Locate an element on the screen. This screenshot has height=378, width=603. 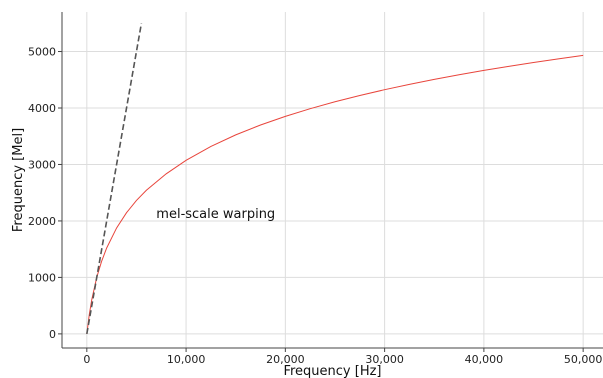
y-tick-label: 4000 is located at coordinates (42, 108).